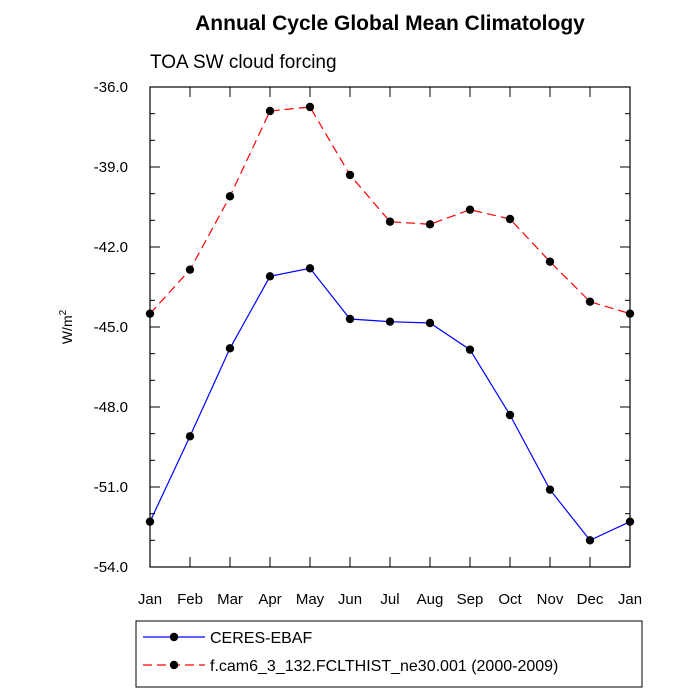 Image resolution: width=700 pixels, height=700 pixels. I want to click on y-tick-label: -54.0, so click(111, 567).